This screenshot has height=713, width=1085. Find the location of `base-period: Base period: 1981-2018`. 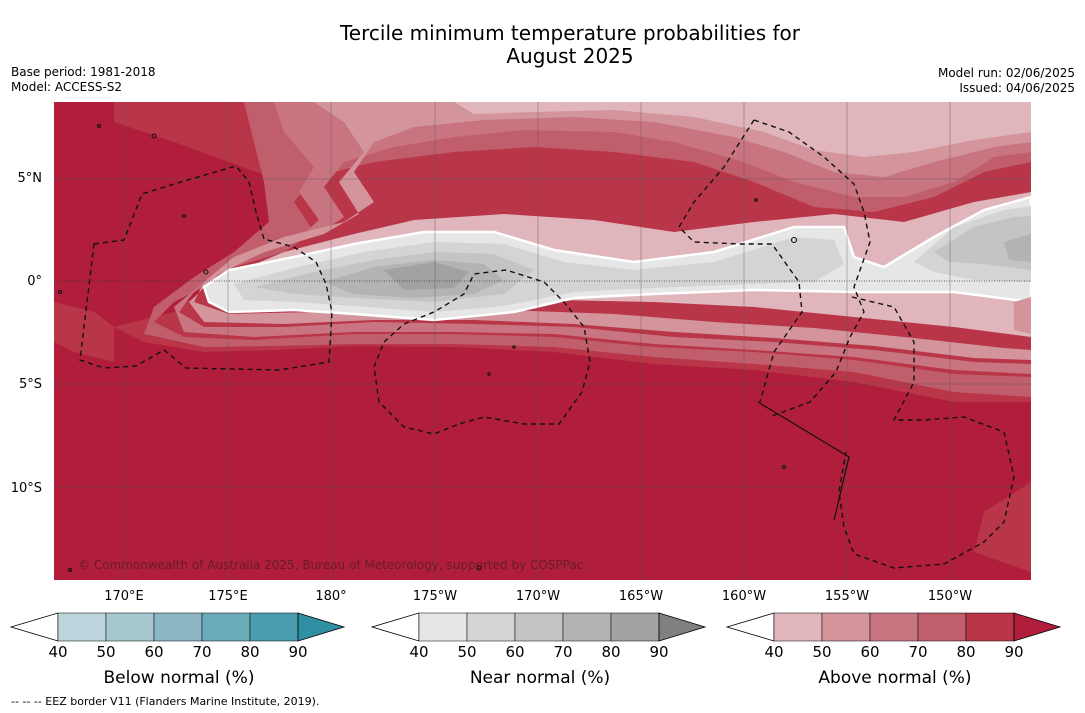

base-period: Base period: 1981-2018 is located at coordinates (83, 72).